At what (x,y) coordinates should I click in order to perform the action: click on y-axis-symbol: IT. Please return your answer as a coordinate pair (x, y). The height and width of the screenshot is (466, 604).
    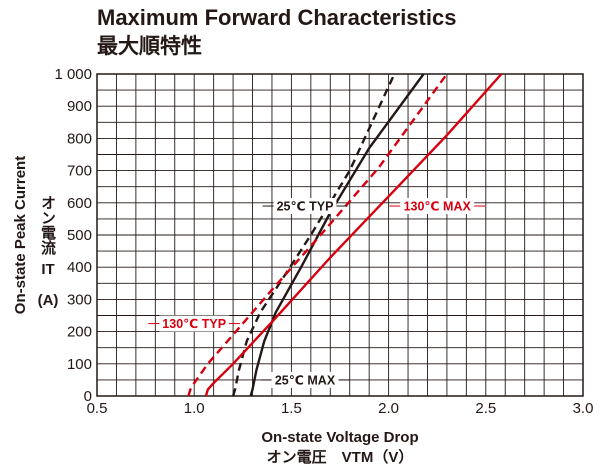
    Looking at the image, I should click on (47, 269).